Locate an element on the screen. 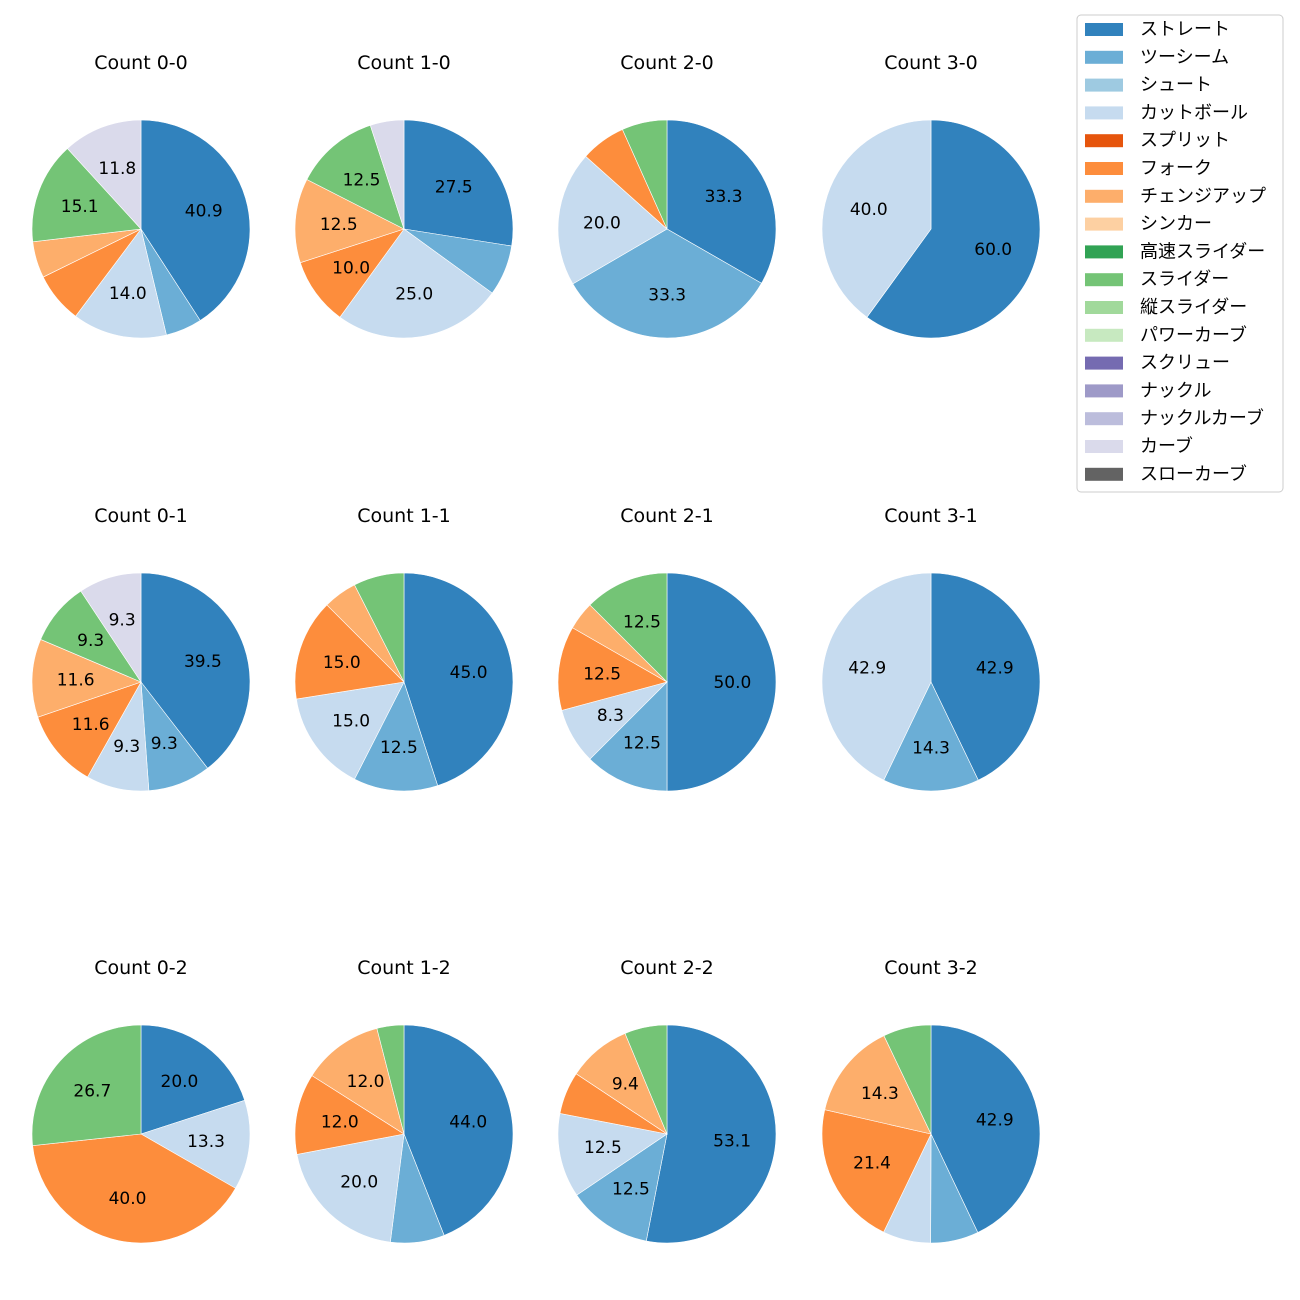 The height and width of the screenshot is (1300, 1300). legend-label: ツーシーム is located at coordinates (1184, 57).